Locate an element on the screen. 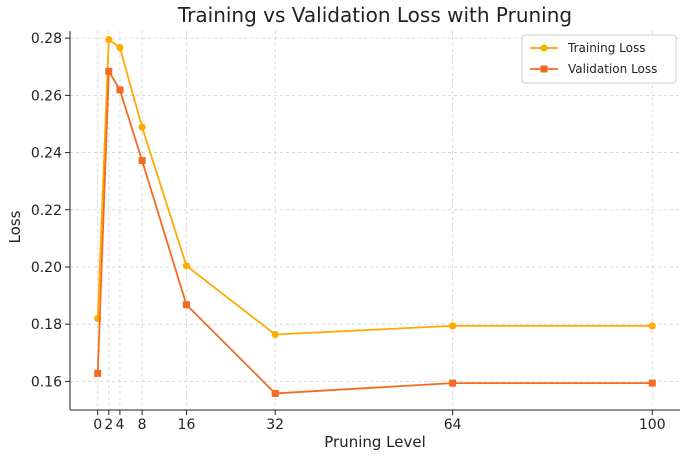 This screenshot has width=692, height=458. x-tick-label: 2 is located at coordinates (108, 425).